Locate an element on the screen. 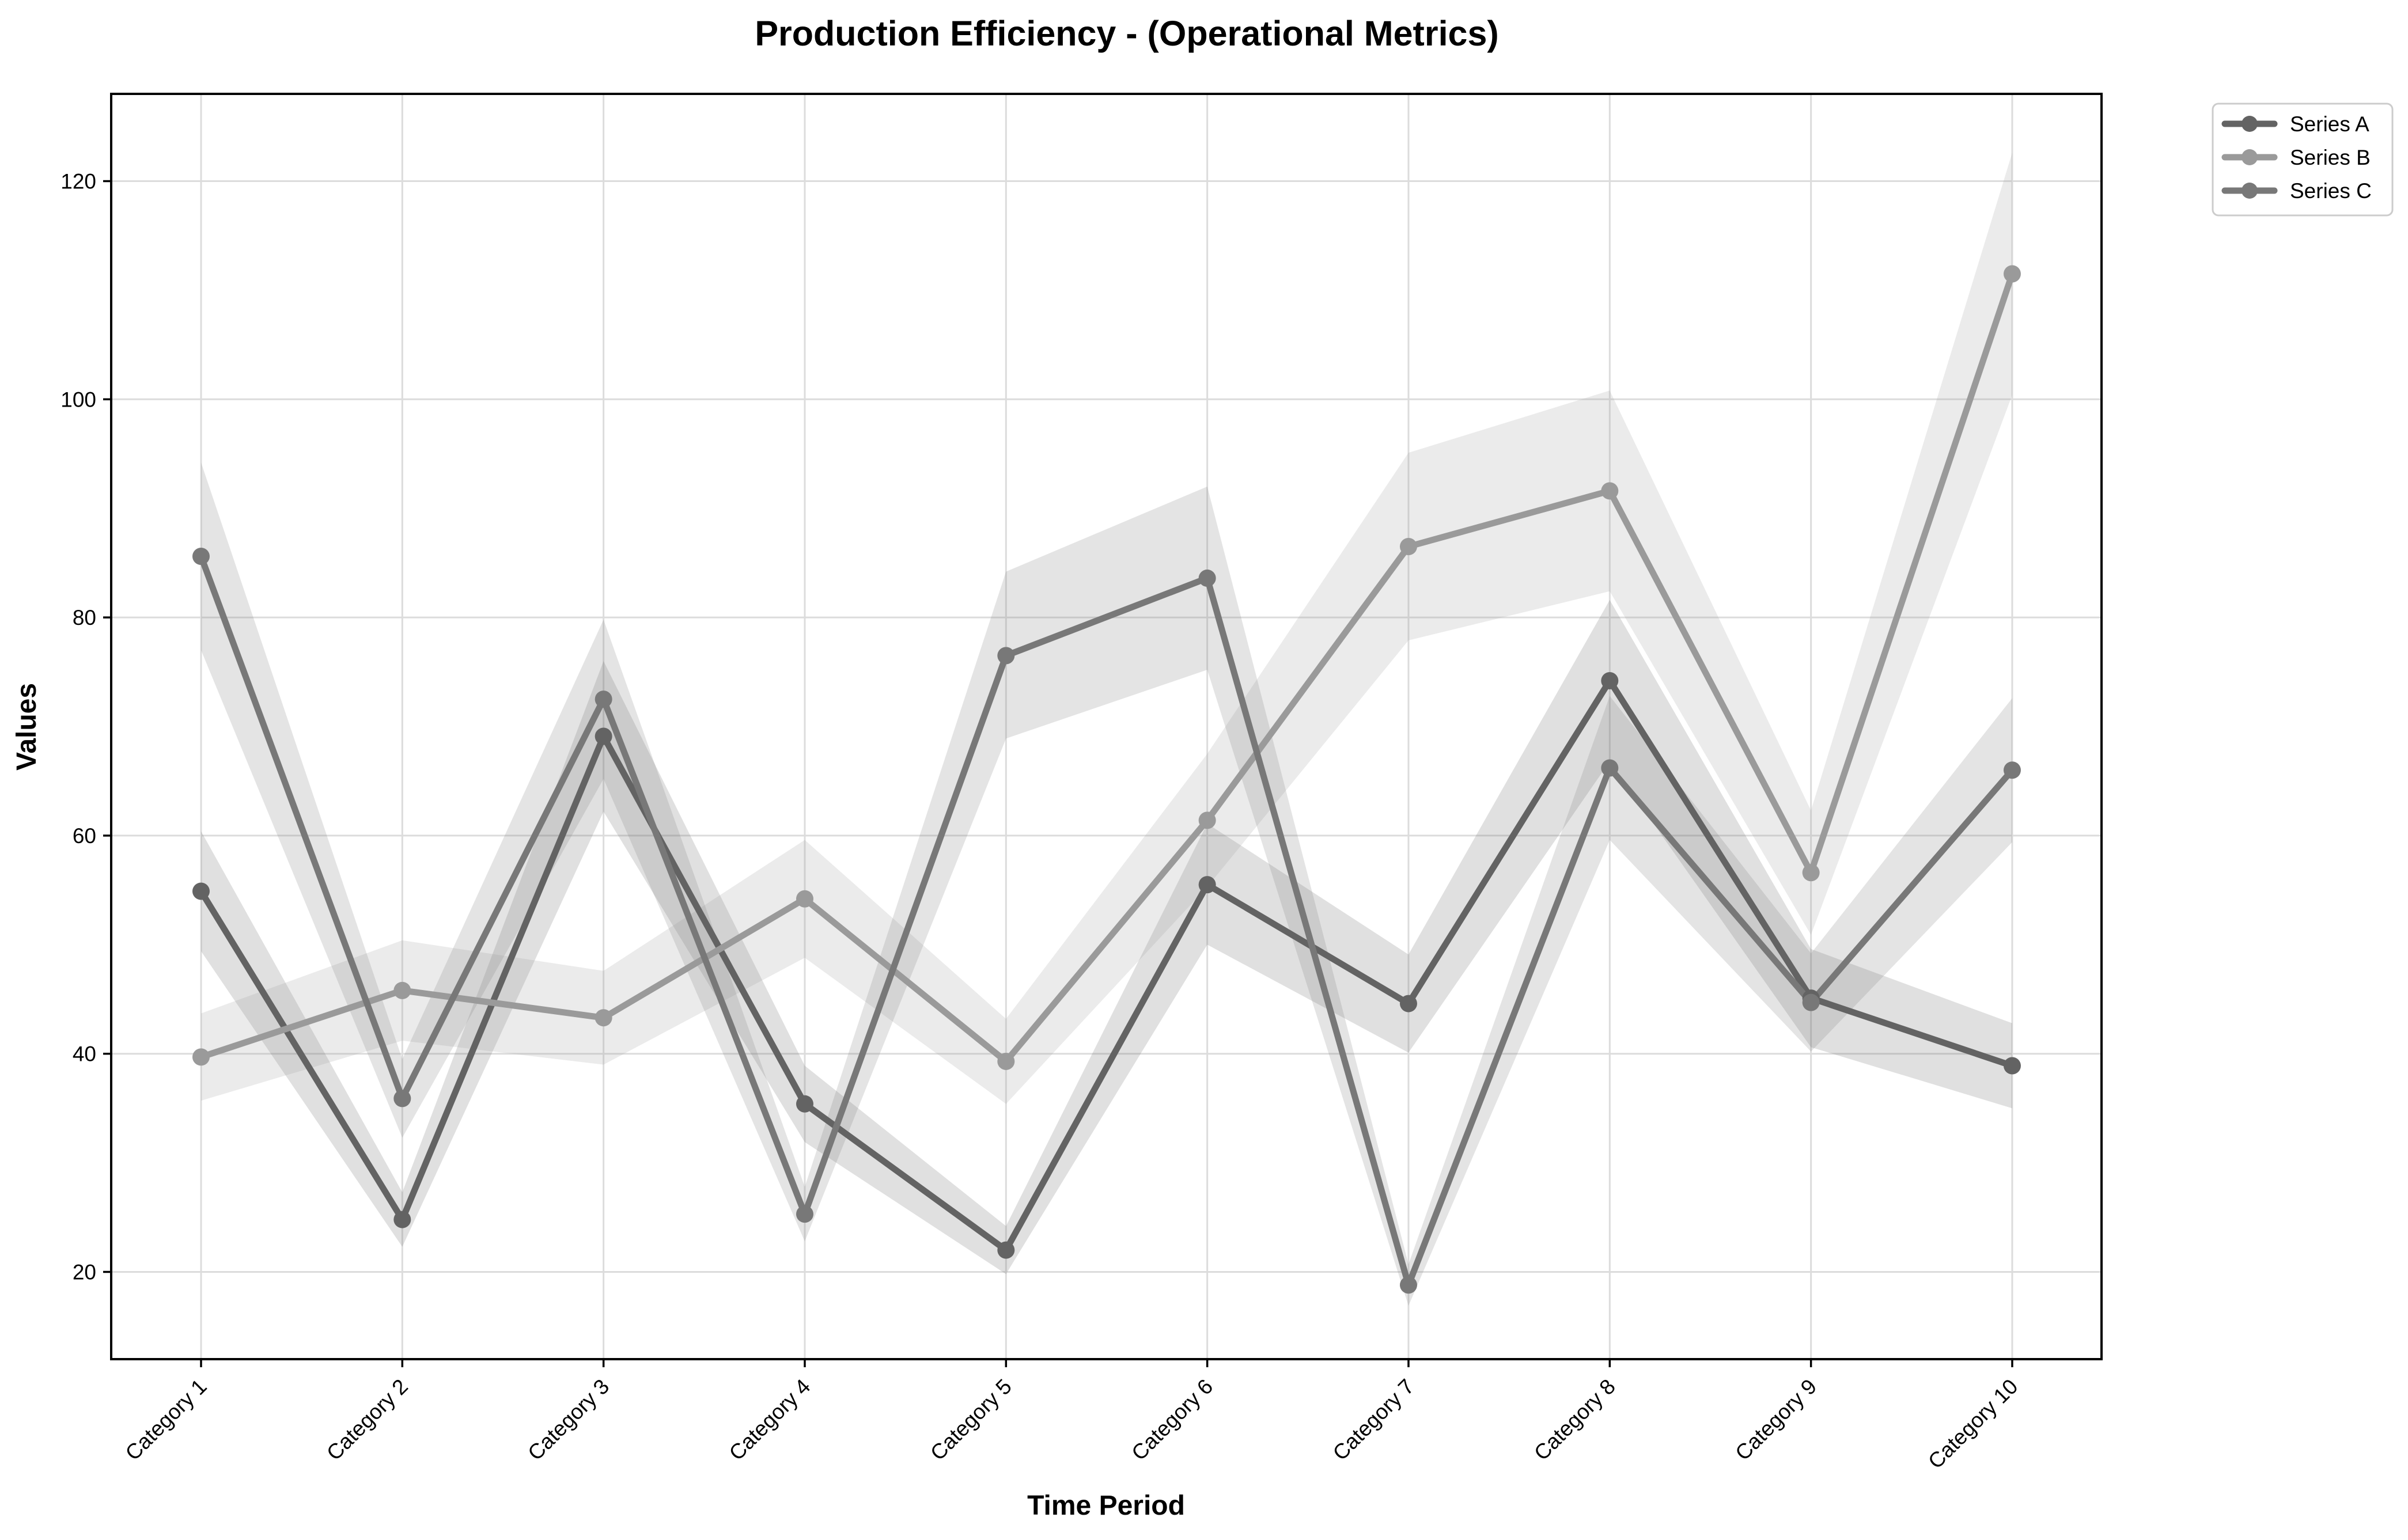 Image resolution: width=2408 pixels, height=1540 pixels. x-tick-label: Category 5 is located at coordinates (971, 1420).